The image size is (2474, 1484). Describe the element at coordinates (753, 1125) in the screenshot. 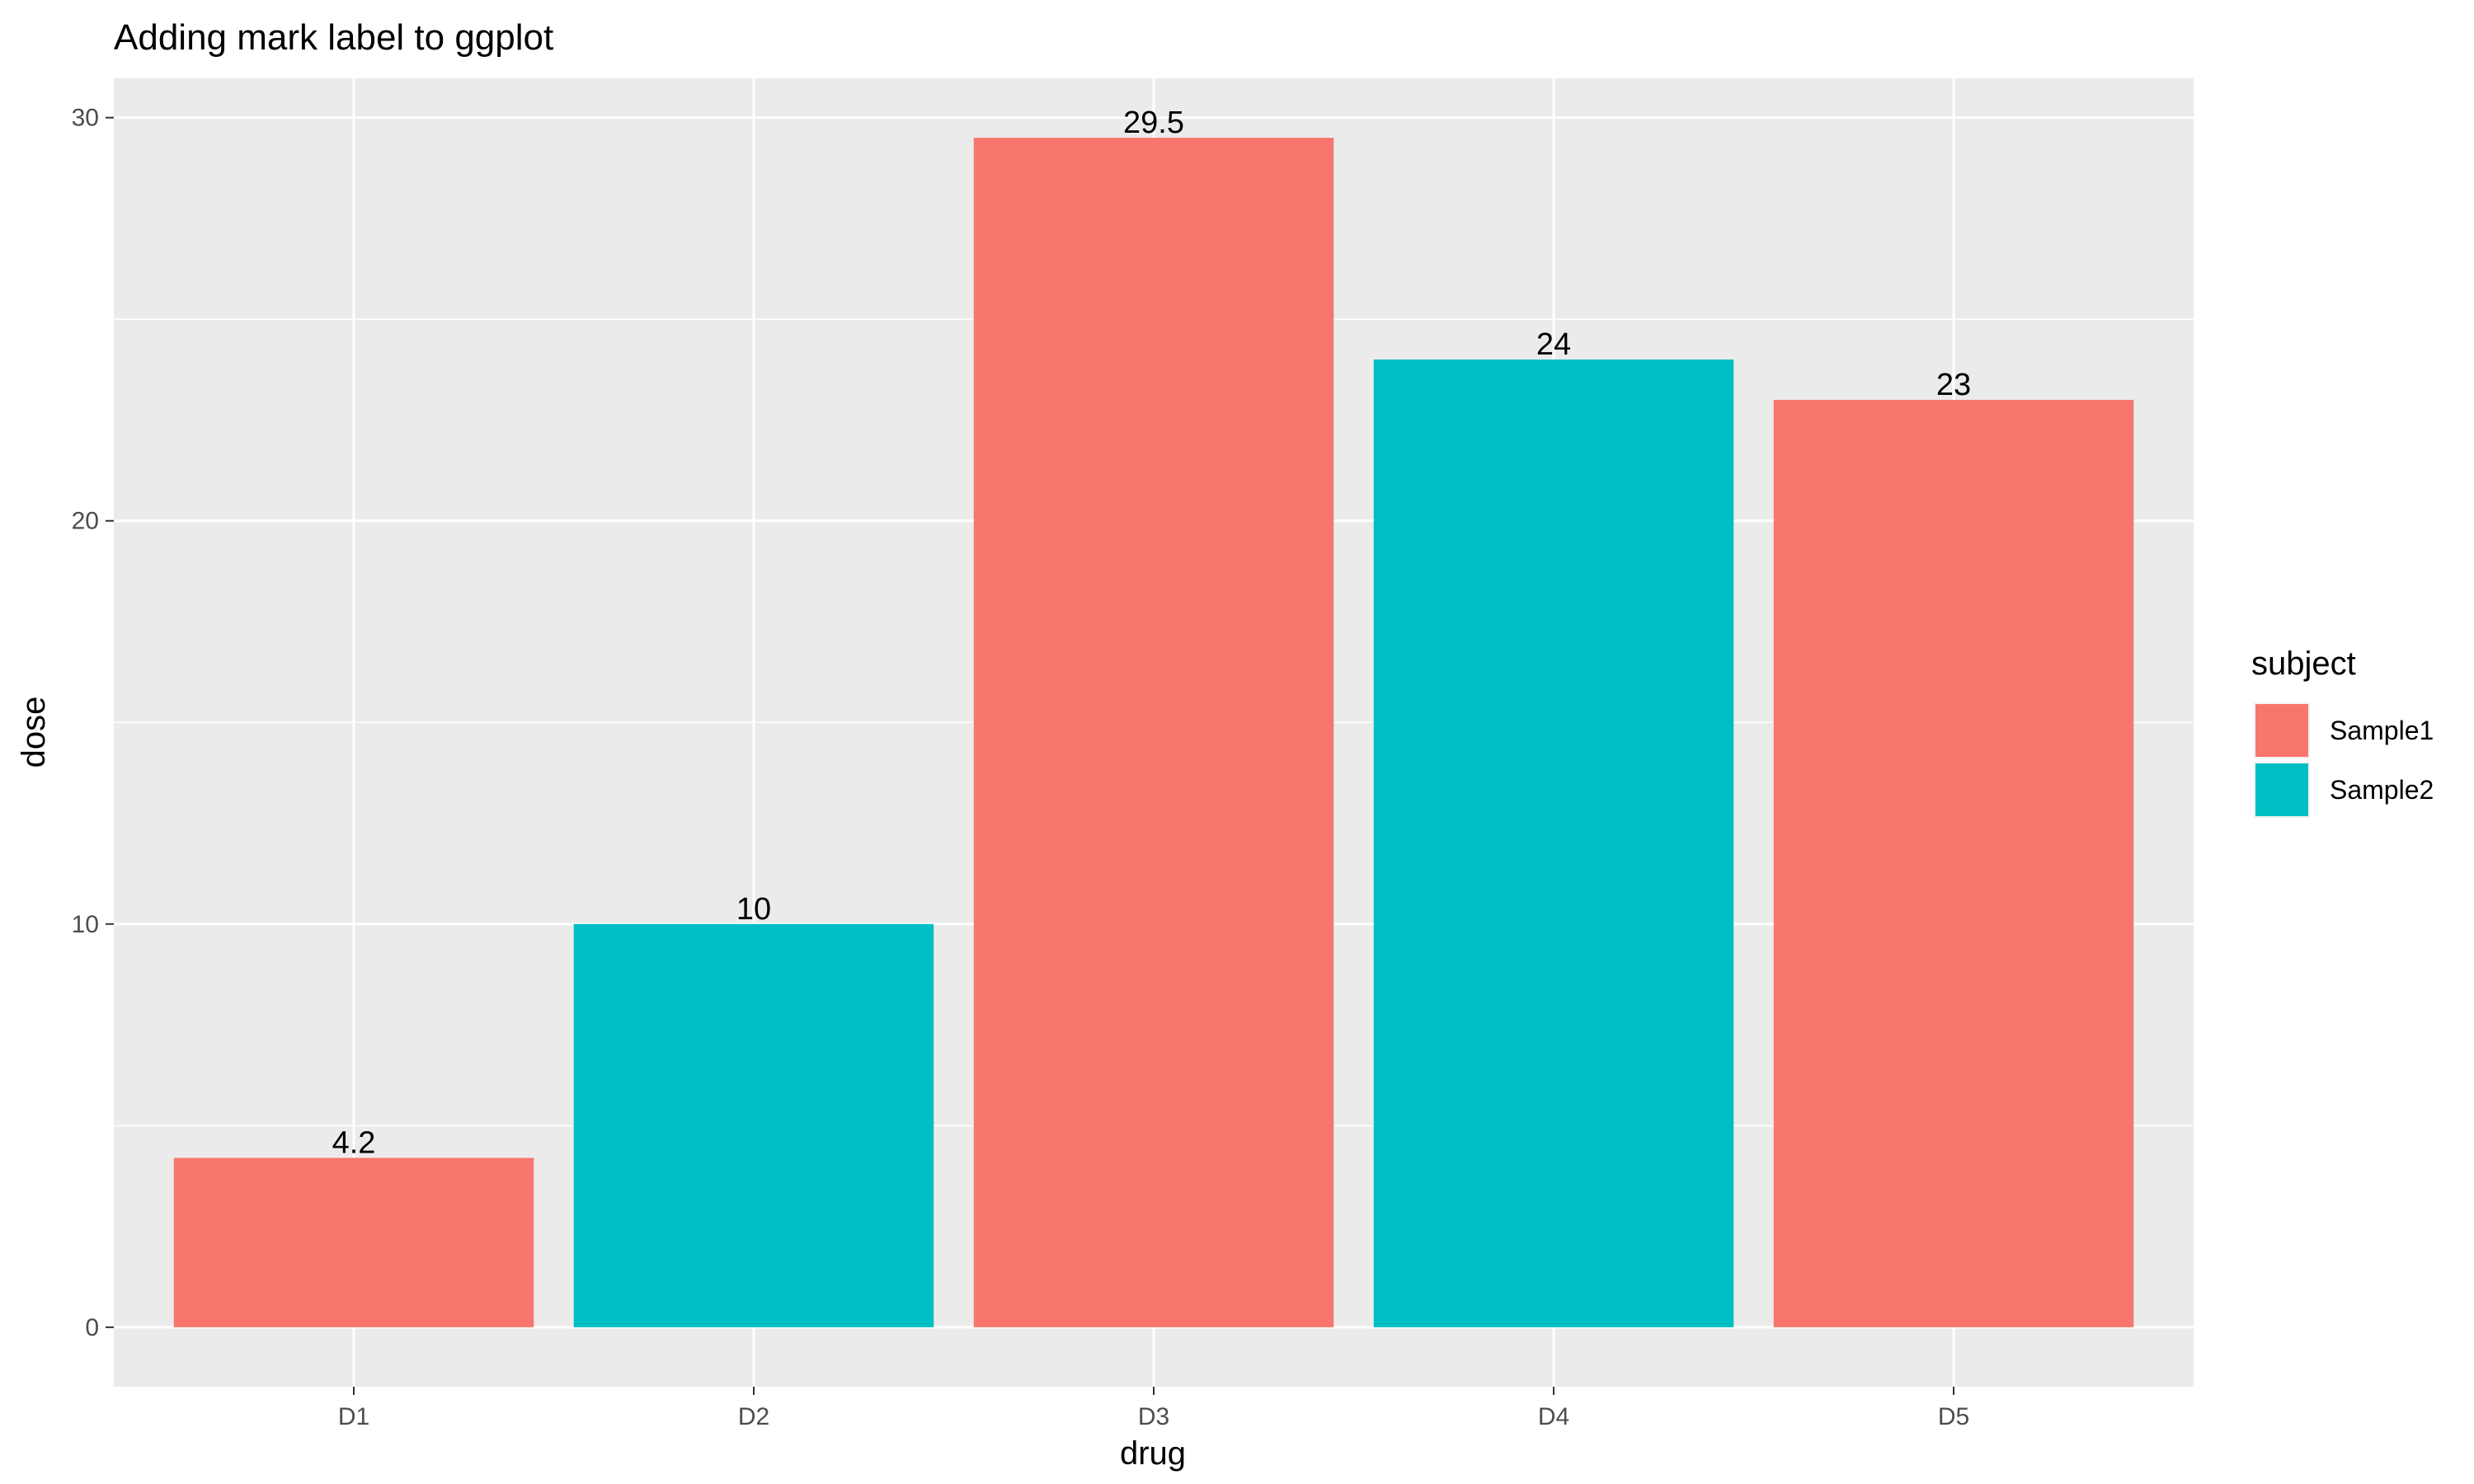

I see `bar-d2` at that location.